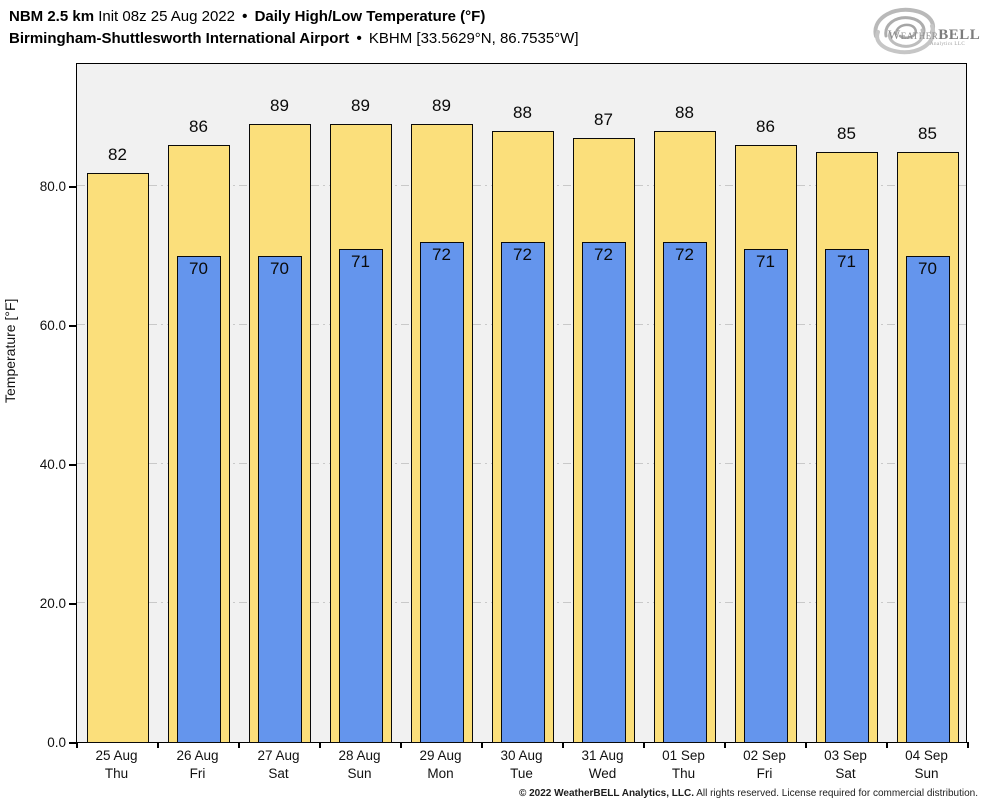 The height and width of the screenshot is (808, 984). What do you see at coordinates (52, 325) in the screenshot?
I see `y-tick-label: 60.0` at bounding box center [52, 325].